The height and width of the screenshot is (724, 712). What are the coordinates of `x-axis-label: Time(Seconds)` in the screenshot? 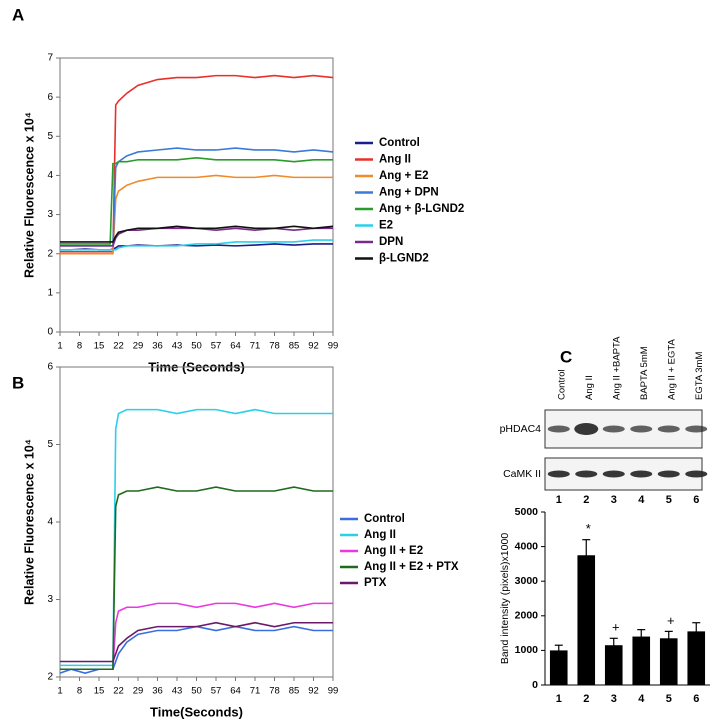 It's located at (196, 711).